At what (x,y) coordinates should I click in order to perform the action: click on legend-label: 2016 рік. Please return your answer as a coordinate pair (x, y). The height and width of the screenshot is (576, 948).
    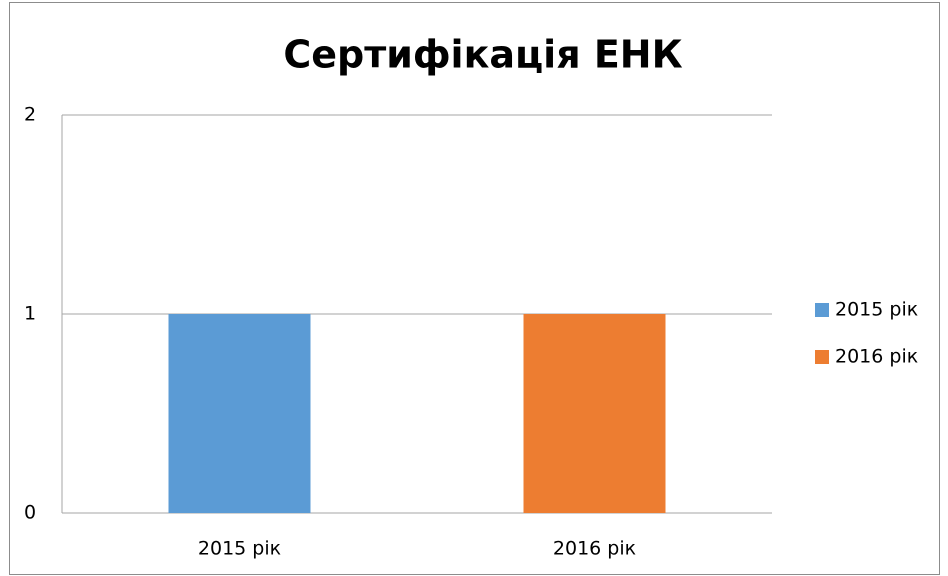
    Looking at the image, I should click on (876, 357).